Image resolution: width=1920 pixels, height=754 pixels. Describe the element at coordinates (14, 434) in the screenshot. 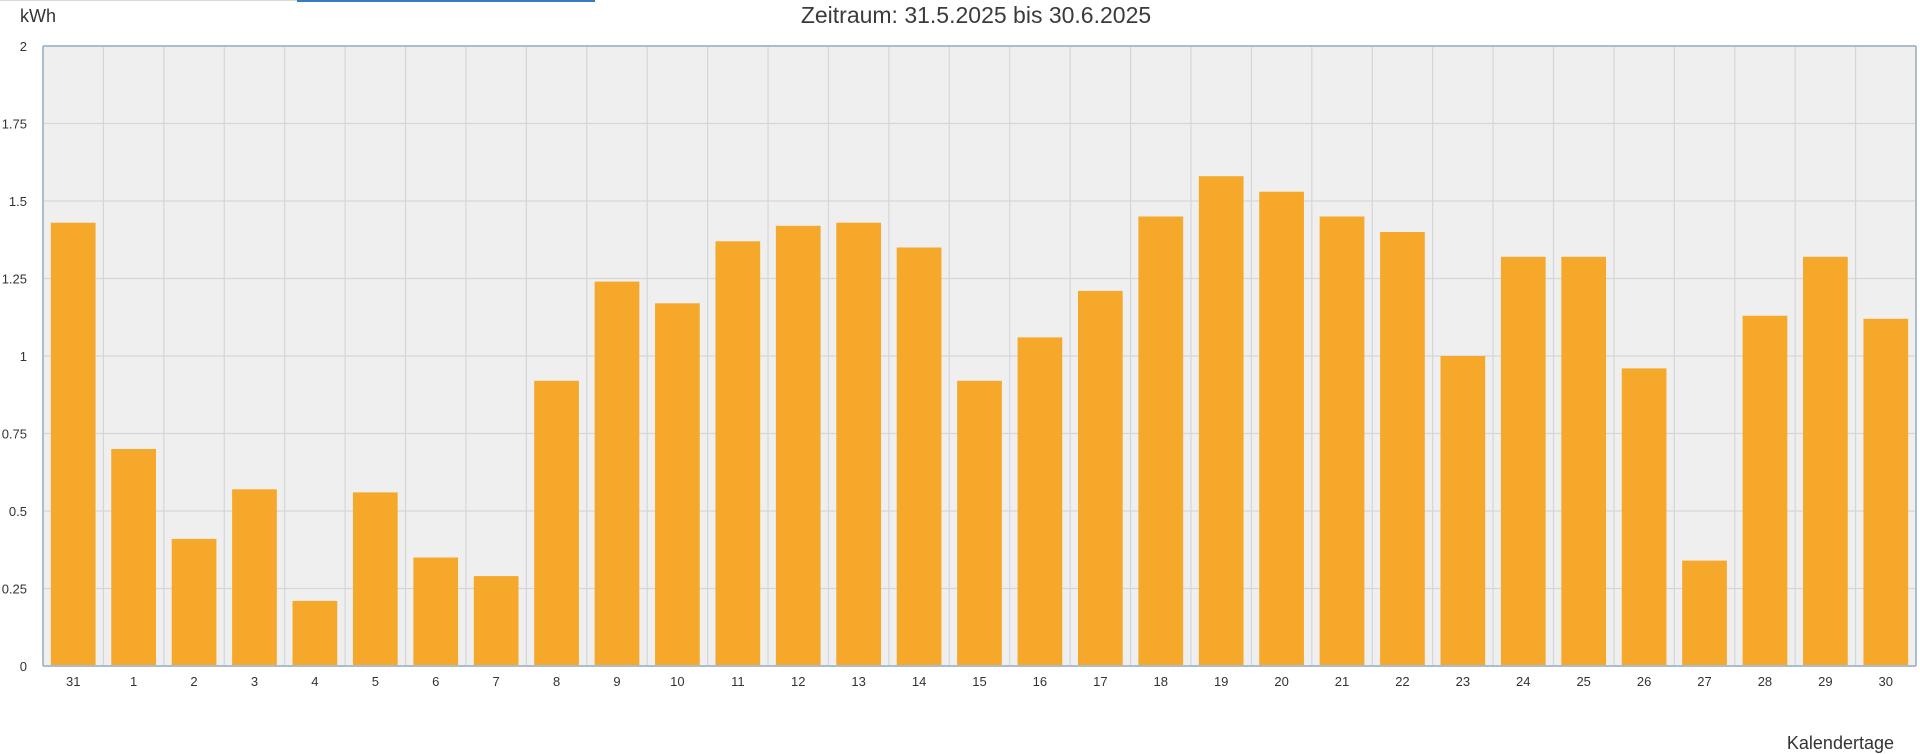

I see `y-tick-label: 0.75` at that location.